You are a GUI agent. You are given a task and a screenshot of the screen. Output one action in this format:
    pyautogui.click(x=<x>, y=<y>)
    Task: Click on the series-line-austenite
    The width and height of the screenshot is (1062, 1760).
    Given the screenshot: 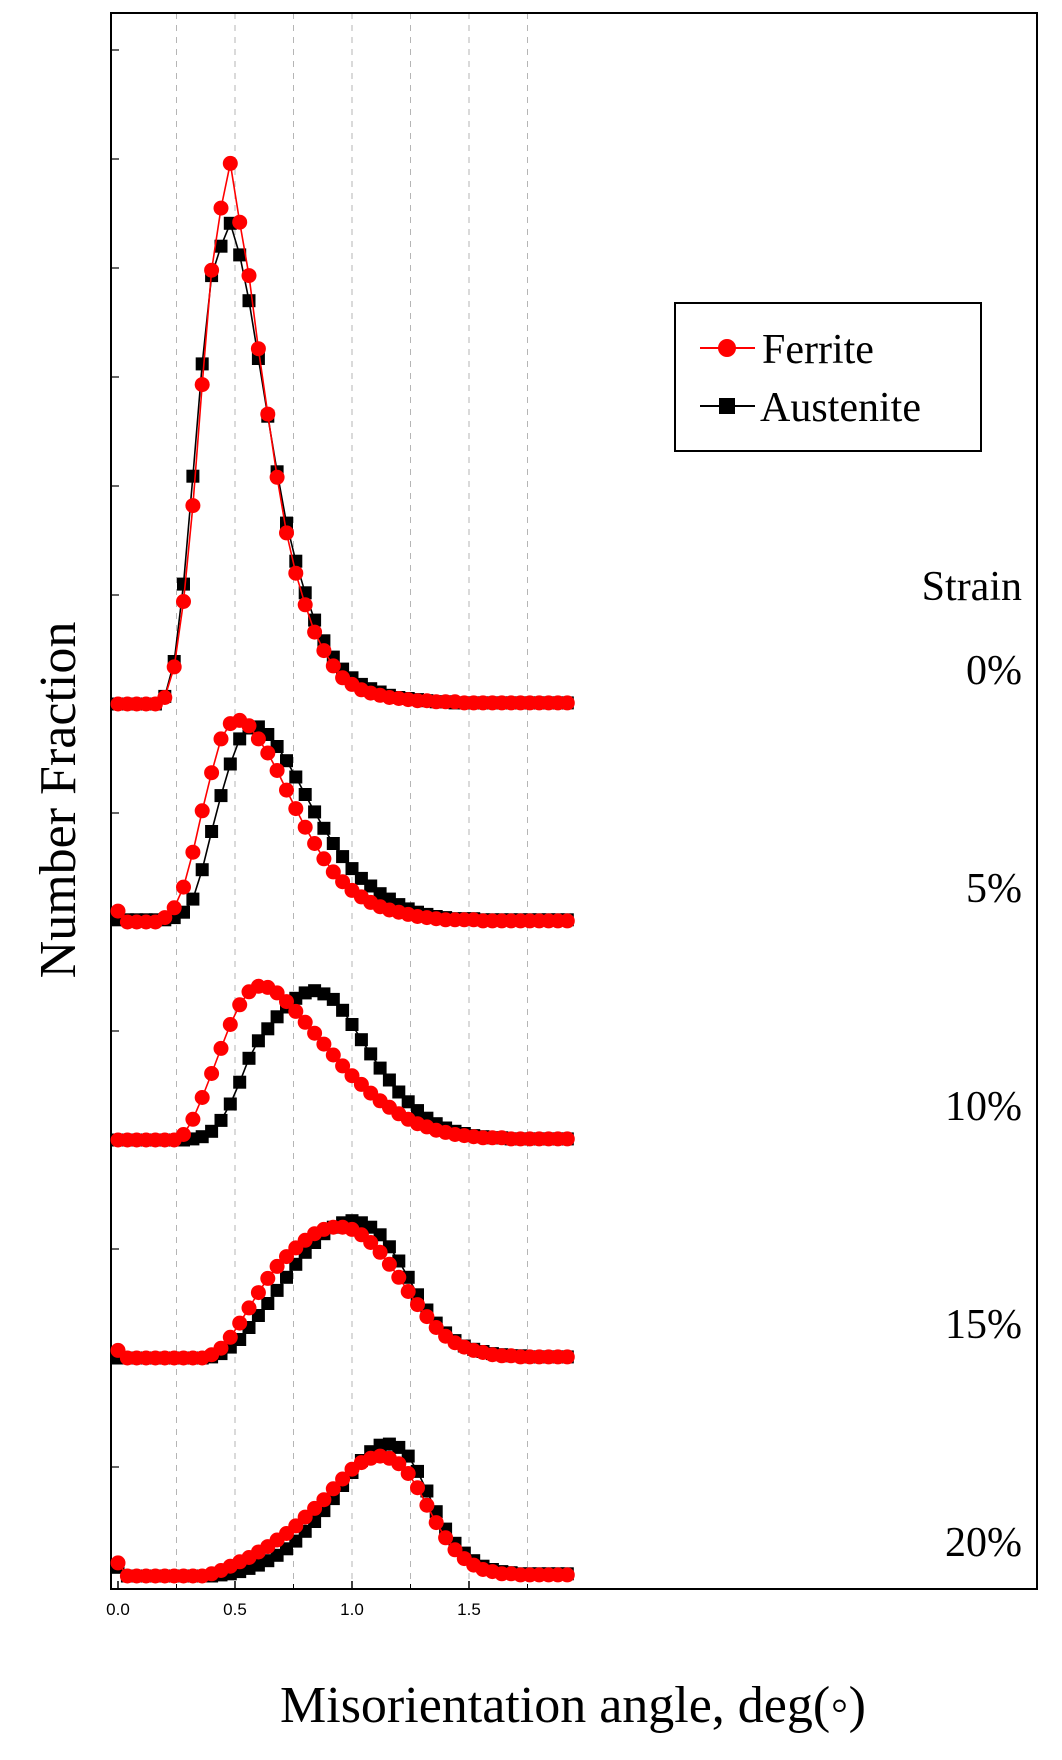 What is the action you would take?
    pyautogui.click(x=343, y=1289)
    